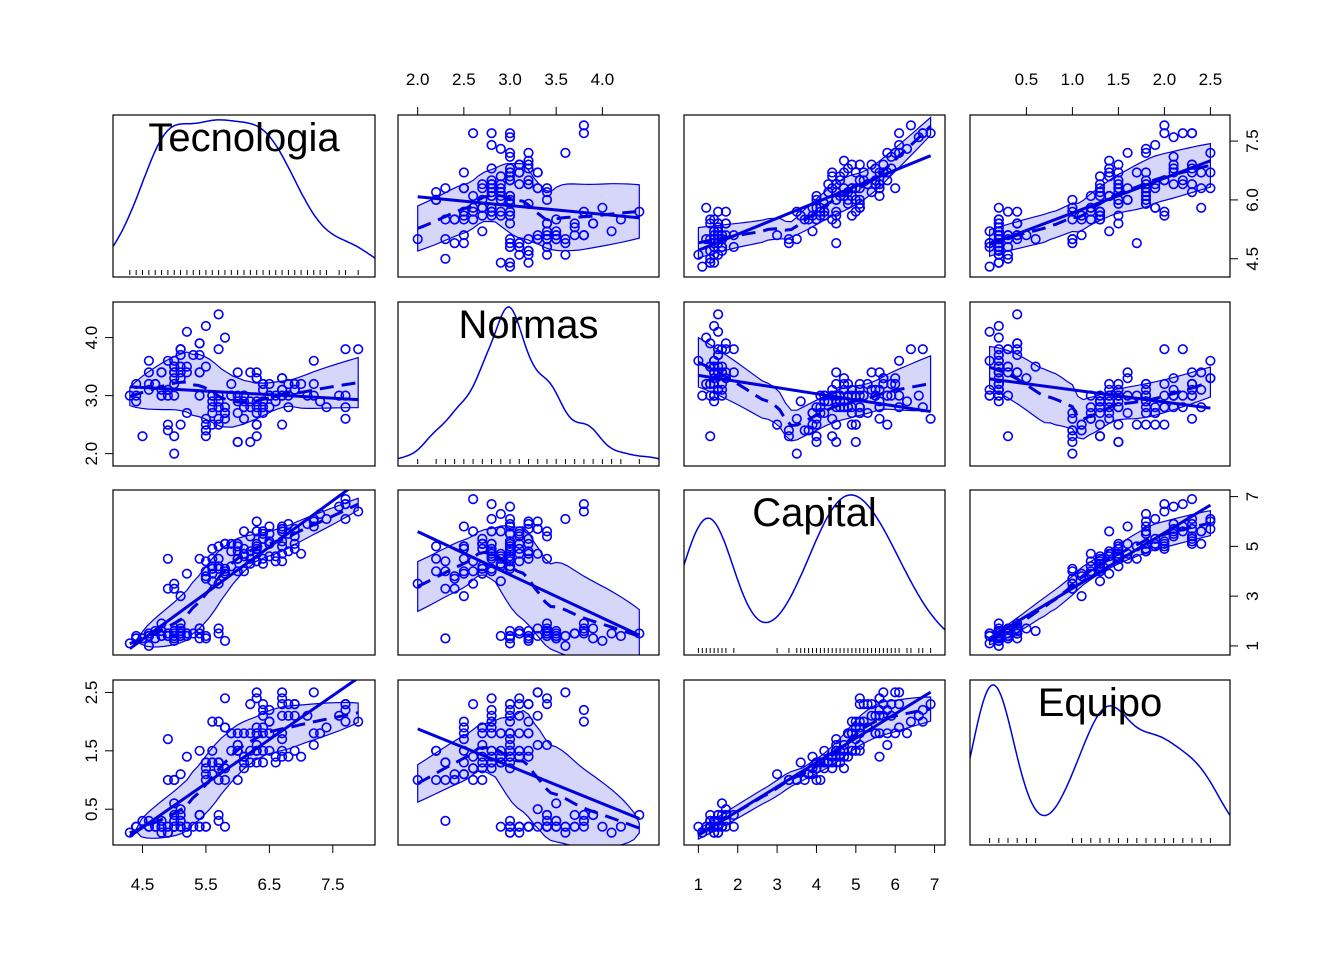  What do you see at coordinates (814, 196) in the screenshot?
I see `panel-tecnologia-vs-capital` at bounding box center [814, 196].